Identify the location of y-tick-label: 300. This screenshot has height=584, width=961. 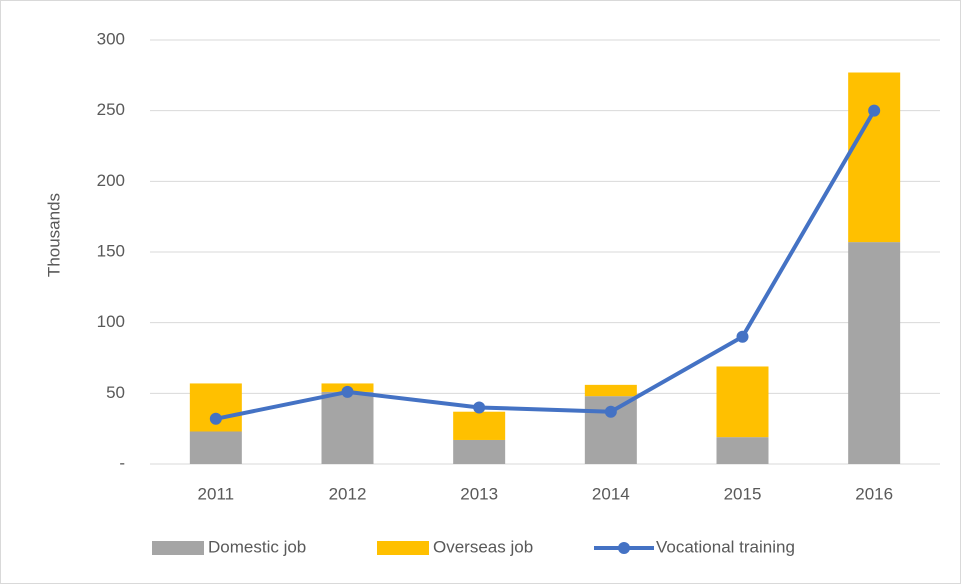
(111, 38).